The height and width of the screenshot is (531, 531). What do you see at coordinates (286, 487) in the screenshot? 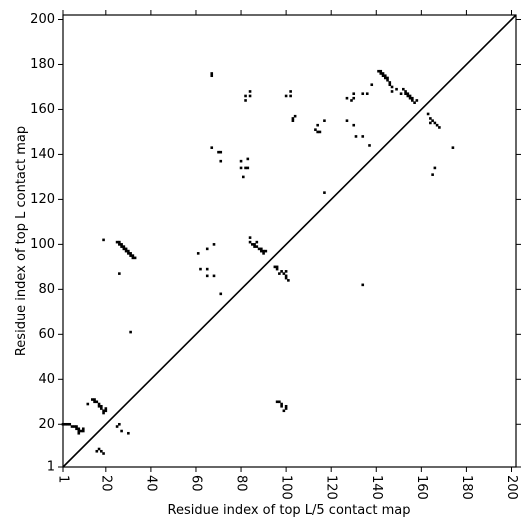
I see `x-tick-label: 100` at bounding box center [286, 487].